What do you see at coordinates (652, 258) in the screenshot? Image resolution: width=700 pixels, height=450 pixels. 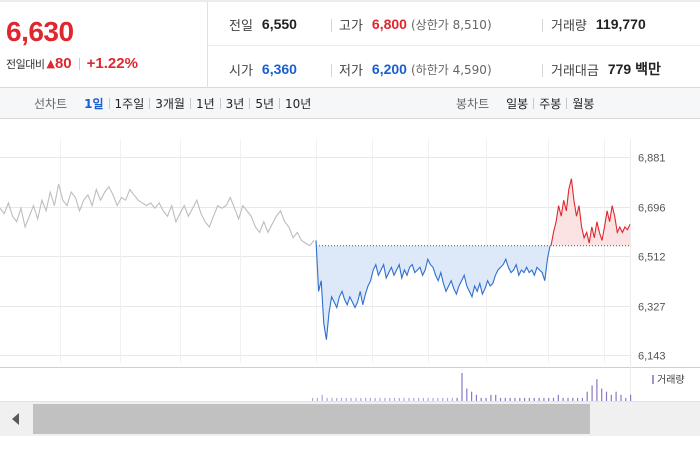 I see `y-axis: 6,881 6,696 6,512 6,327 6,143` at bounding box center [652, 258].